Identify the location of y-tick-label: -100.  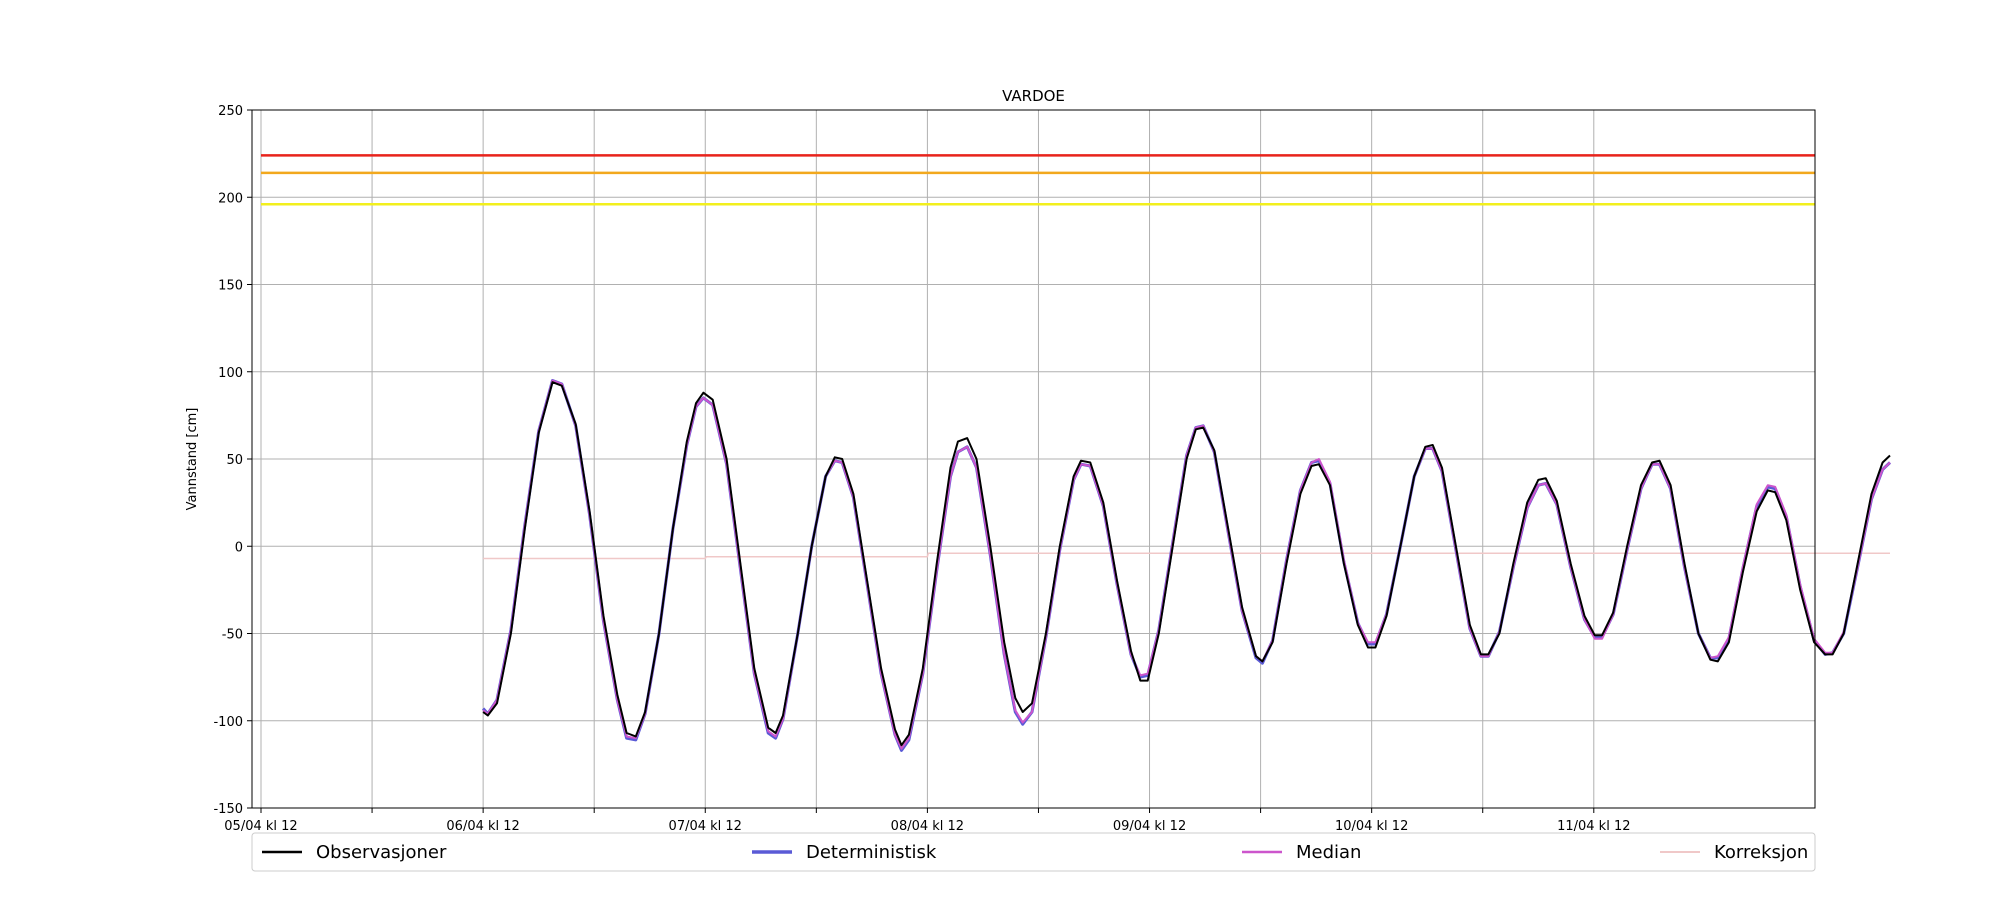
(228, 722).